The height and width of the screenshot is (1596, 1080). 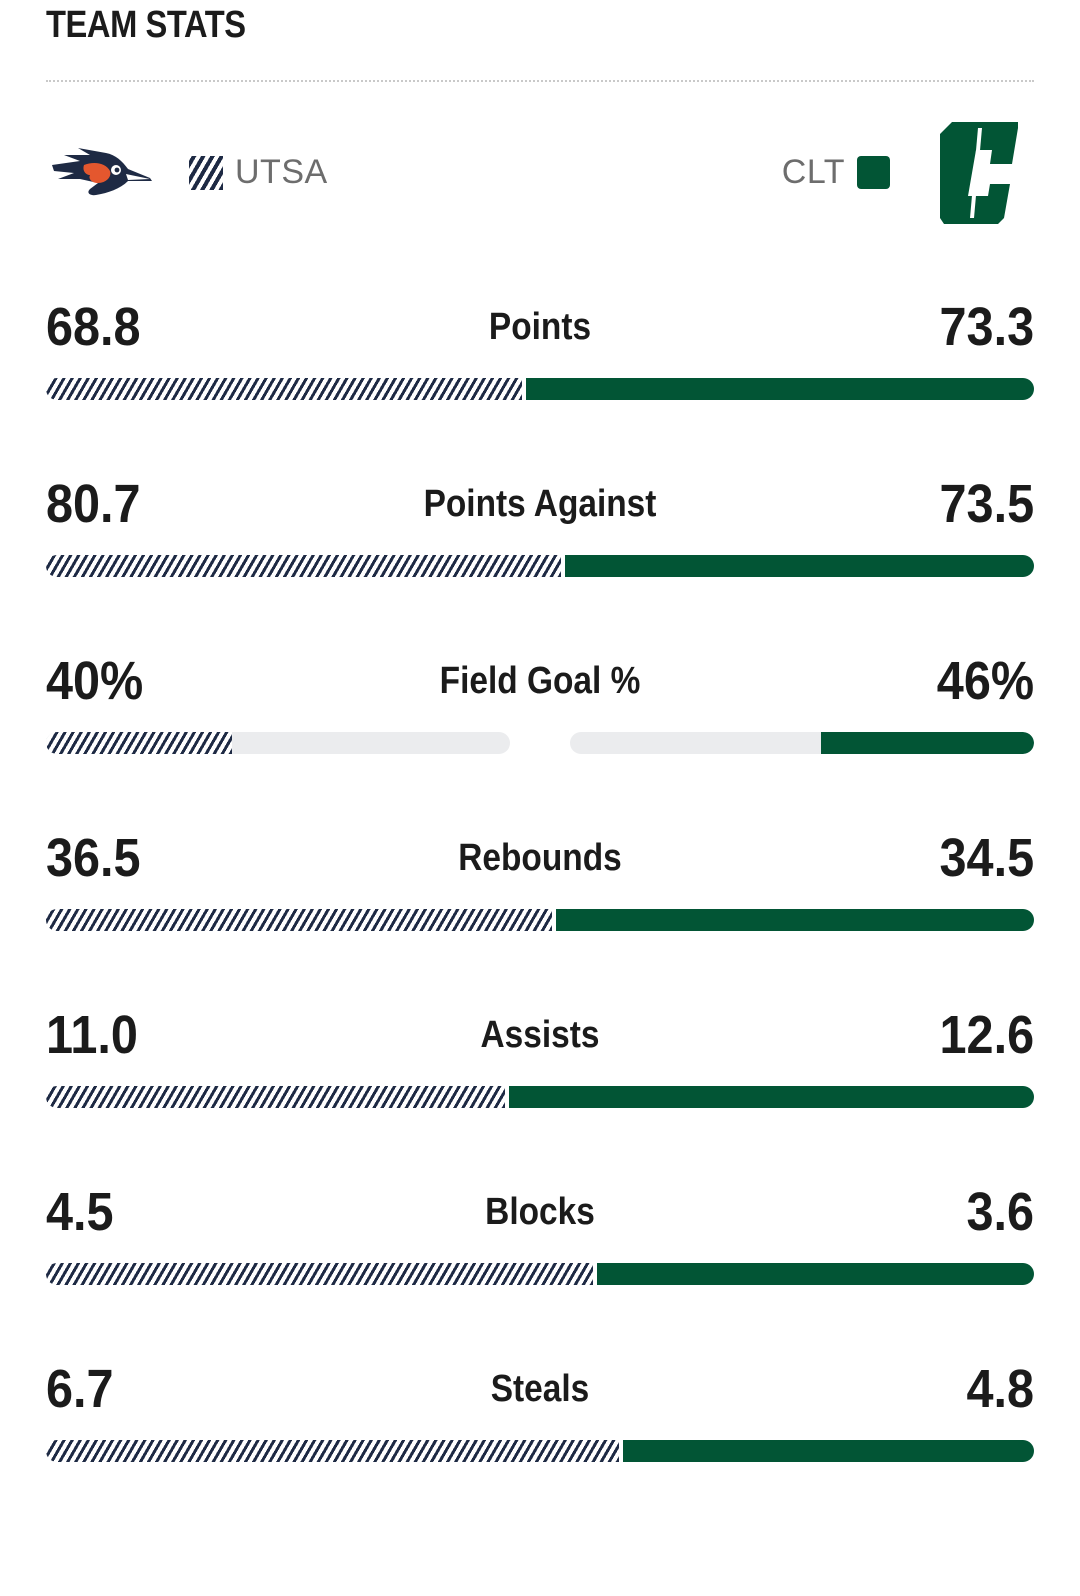 What do you see at coordinates (540, 1256) in the screenshot?
I see `stat-row: 4.5 Blocks 3.6` at bounding box center [540, 1256].